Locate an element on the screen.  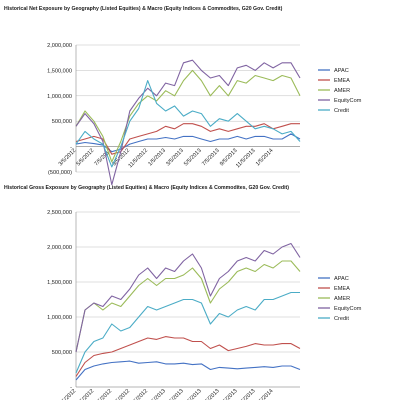
x-tick-label: 9/5/2012 is located at coordinates (122, 394).